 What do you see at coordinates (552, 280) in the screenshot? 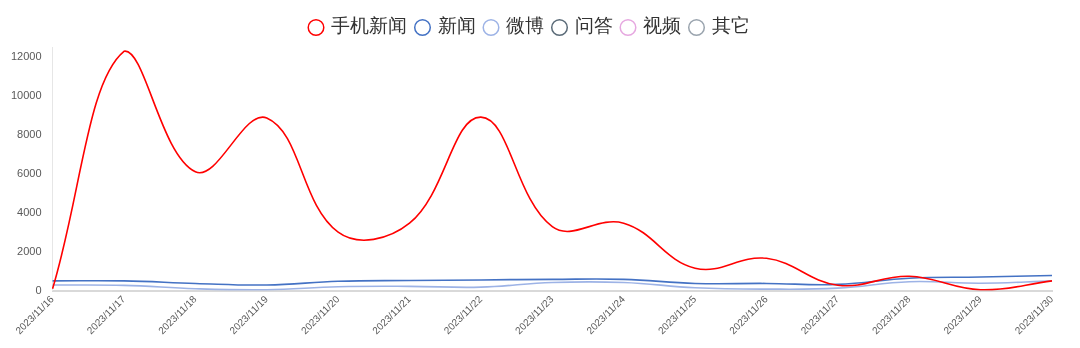
I see `line-series` at bounding box center [552, 280].